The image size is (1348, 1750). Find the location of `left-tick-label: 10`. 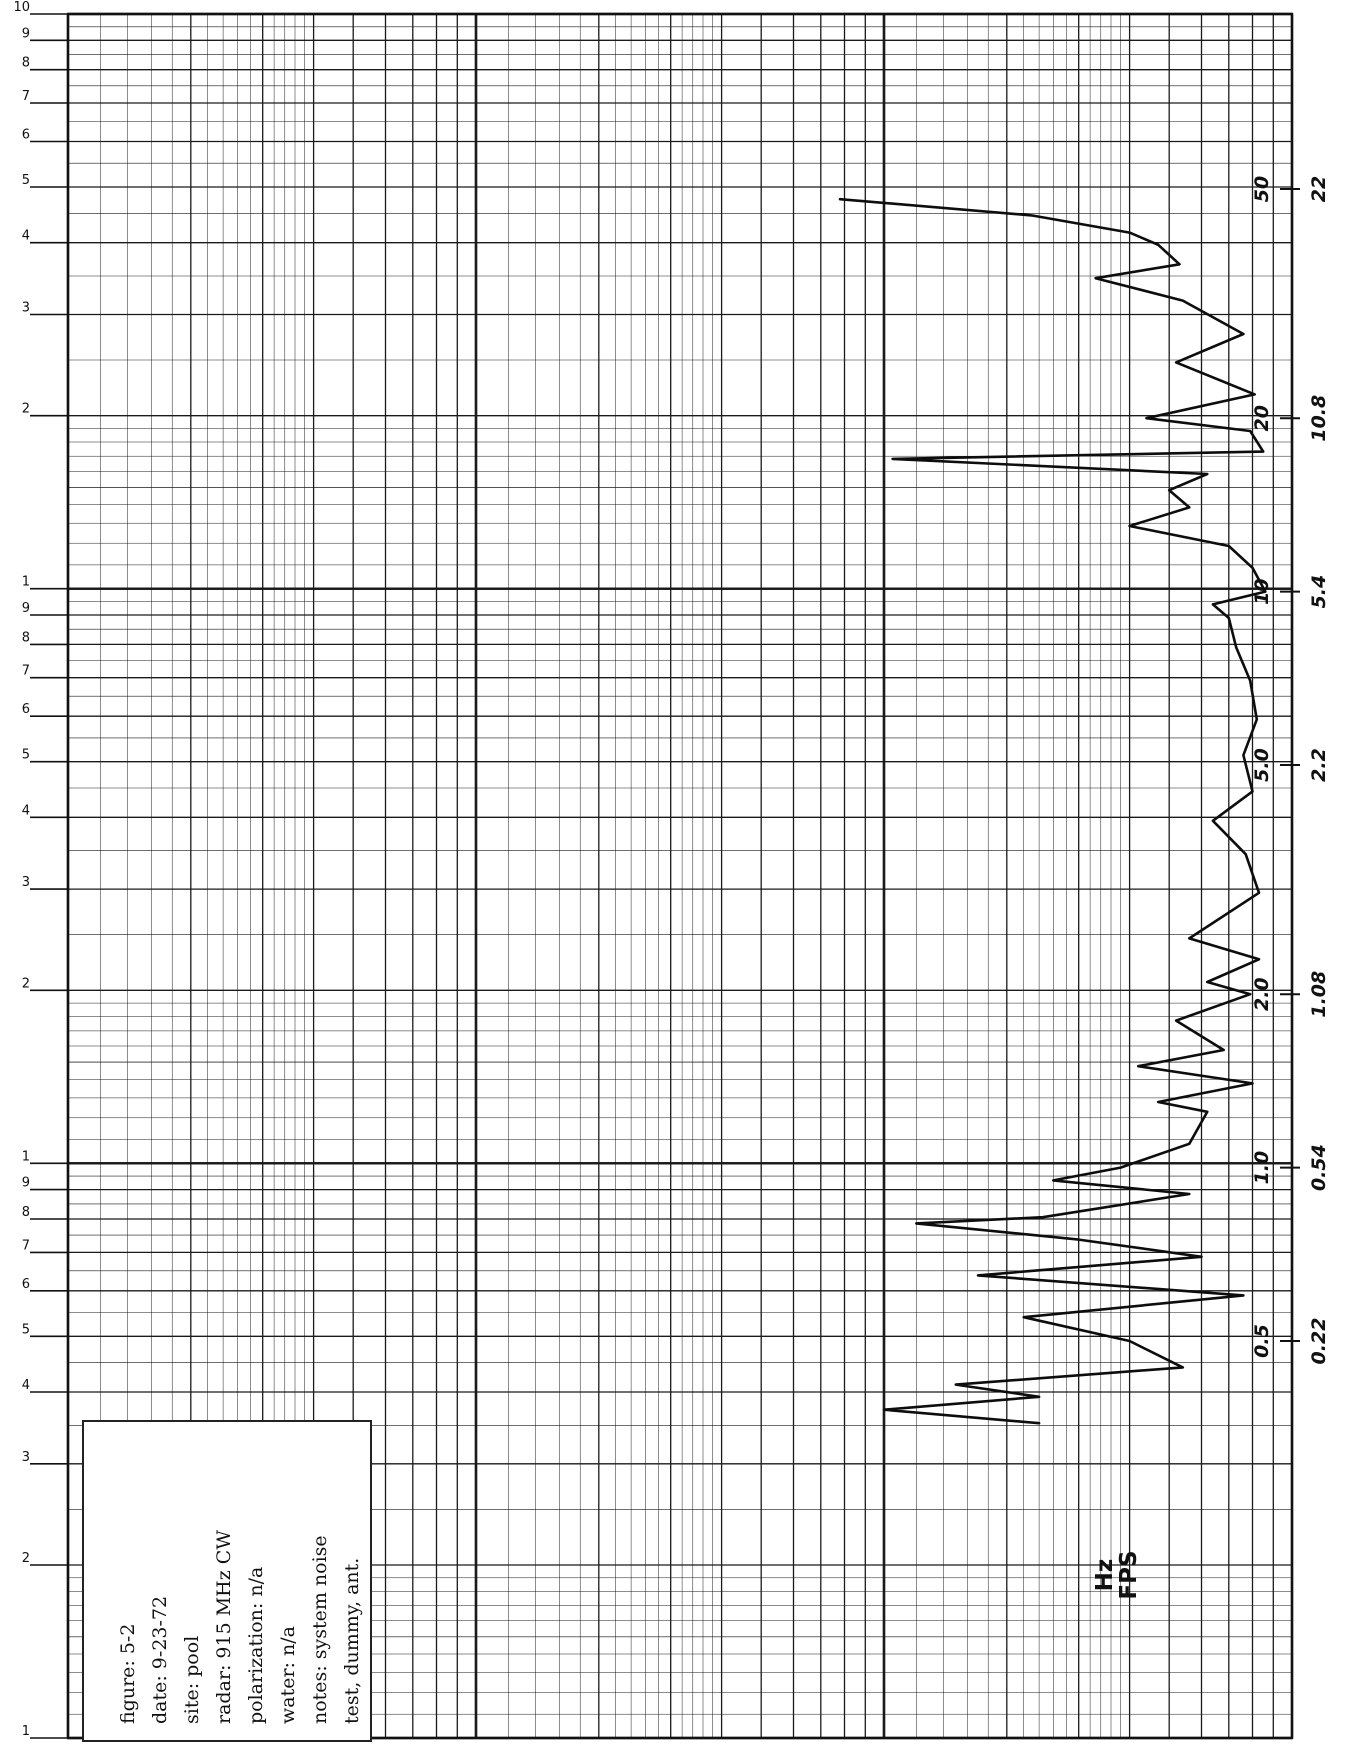

left-tick-label: 10 is located at coordinates (21, 7).